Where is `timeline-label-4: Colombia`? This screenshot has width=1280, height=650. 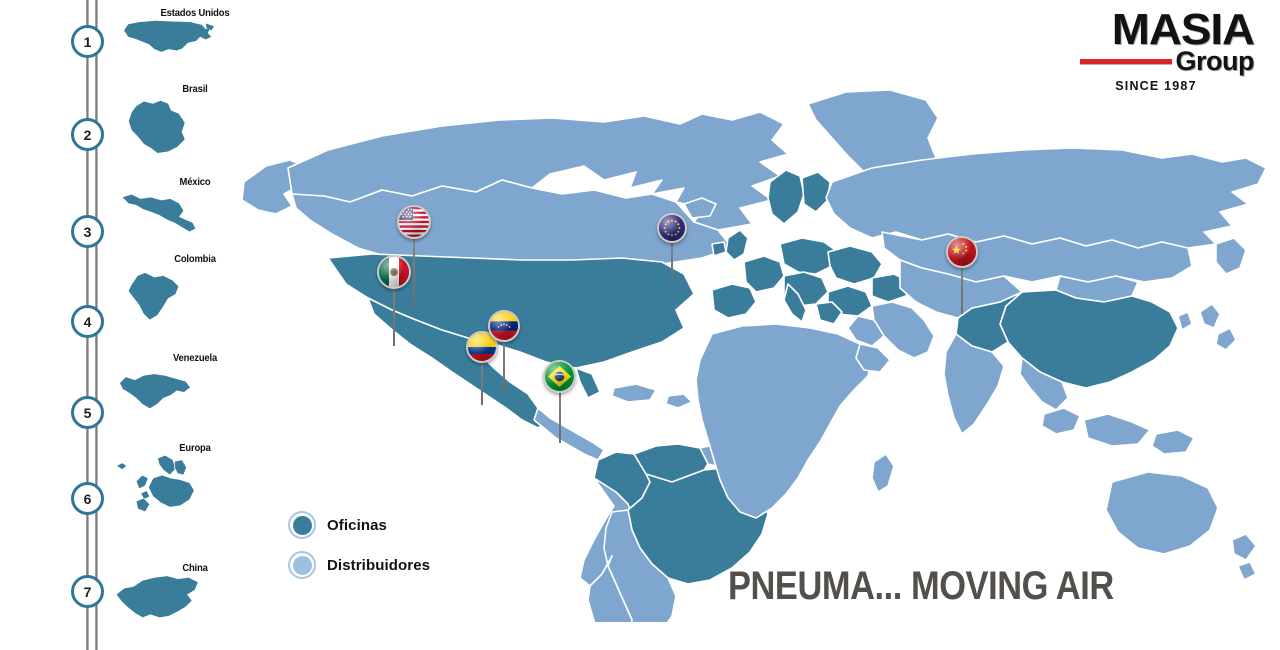 timeline-label-4: Colombia is located at coordinates (195, 259).